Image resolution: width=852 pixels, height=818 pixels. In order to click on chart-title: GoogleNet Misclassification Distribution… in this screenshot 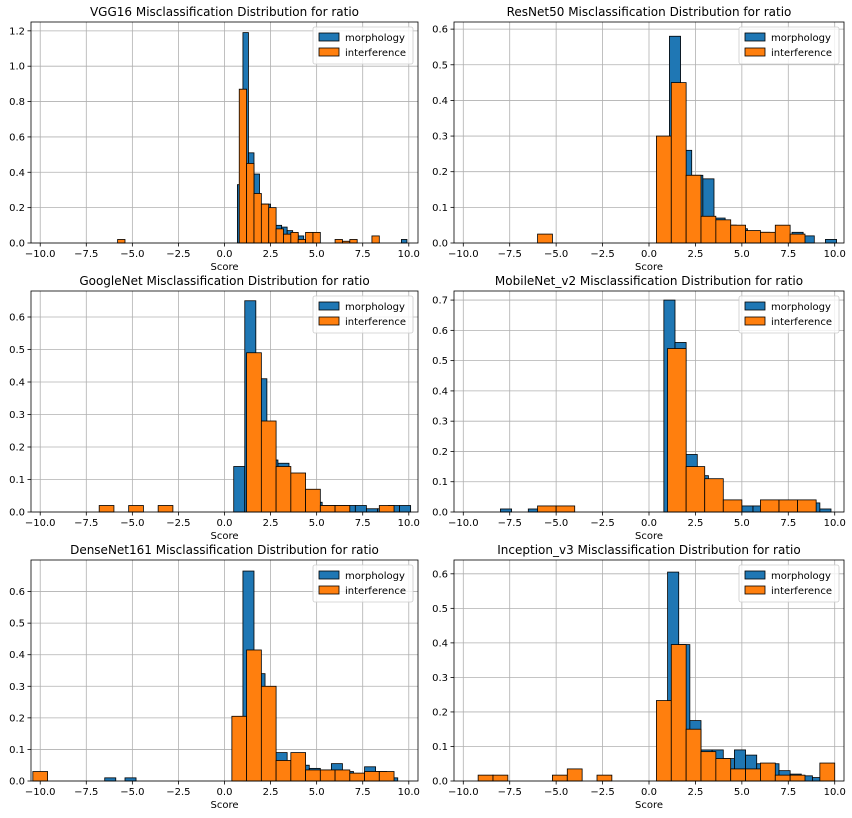, I will do `click(224, 281)`.